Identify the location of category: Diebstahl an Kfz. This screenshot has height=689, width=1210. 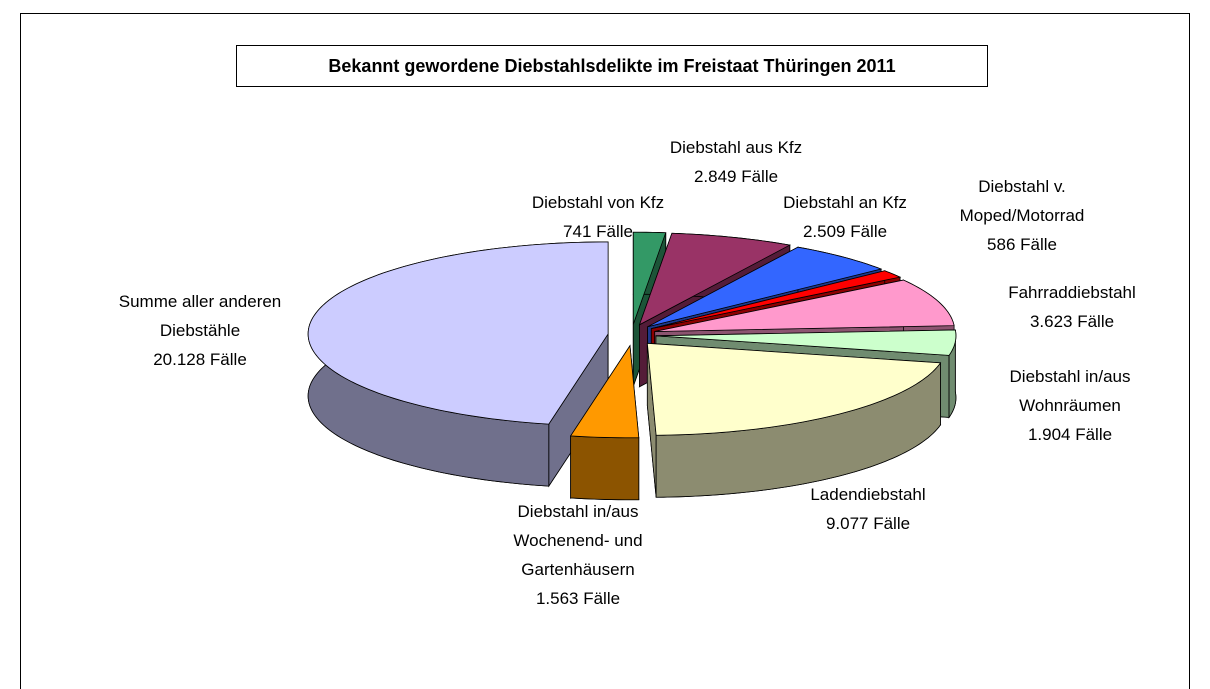
(845, 202).